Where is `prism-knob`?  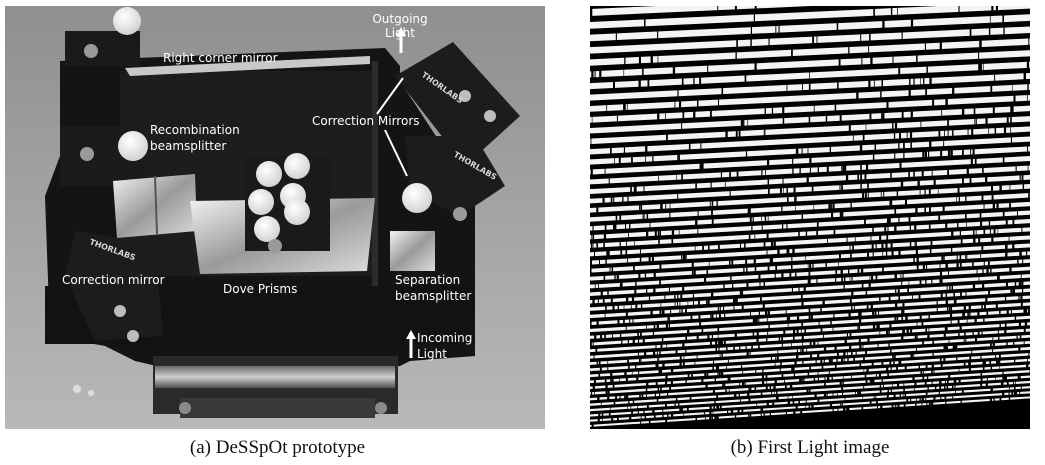 prism-knob is located at coordinates (267, 229).